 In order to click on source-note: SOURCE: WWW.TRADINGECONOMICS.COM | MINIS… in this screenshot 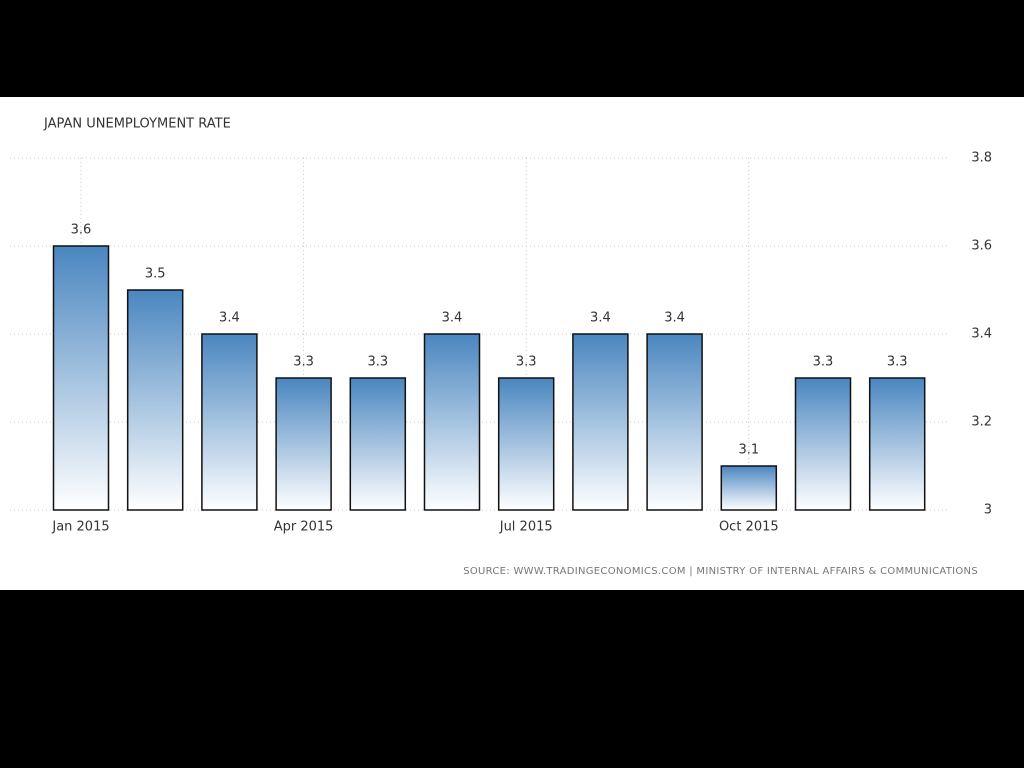, I will do `click(720, 571)`.